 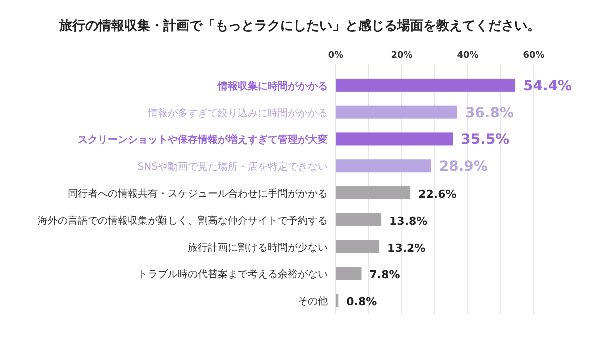 I want to click on x-tick-label: 60%, so click(x=534, y=56).